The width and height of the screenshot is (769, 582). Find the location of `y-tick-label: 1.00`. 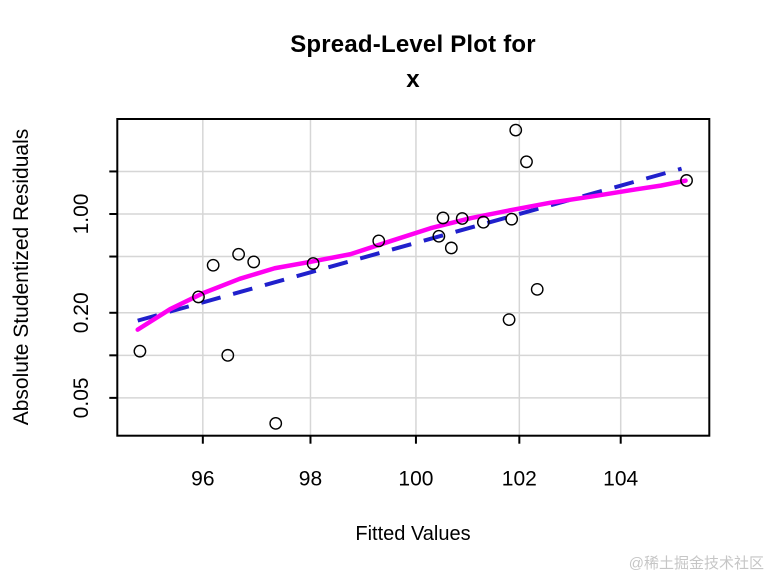

y-tick-label: 1.00 is located at coordinates (81, 214).